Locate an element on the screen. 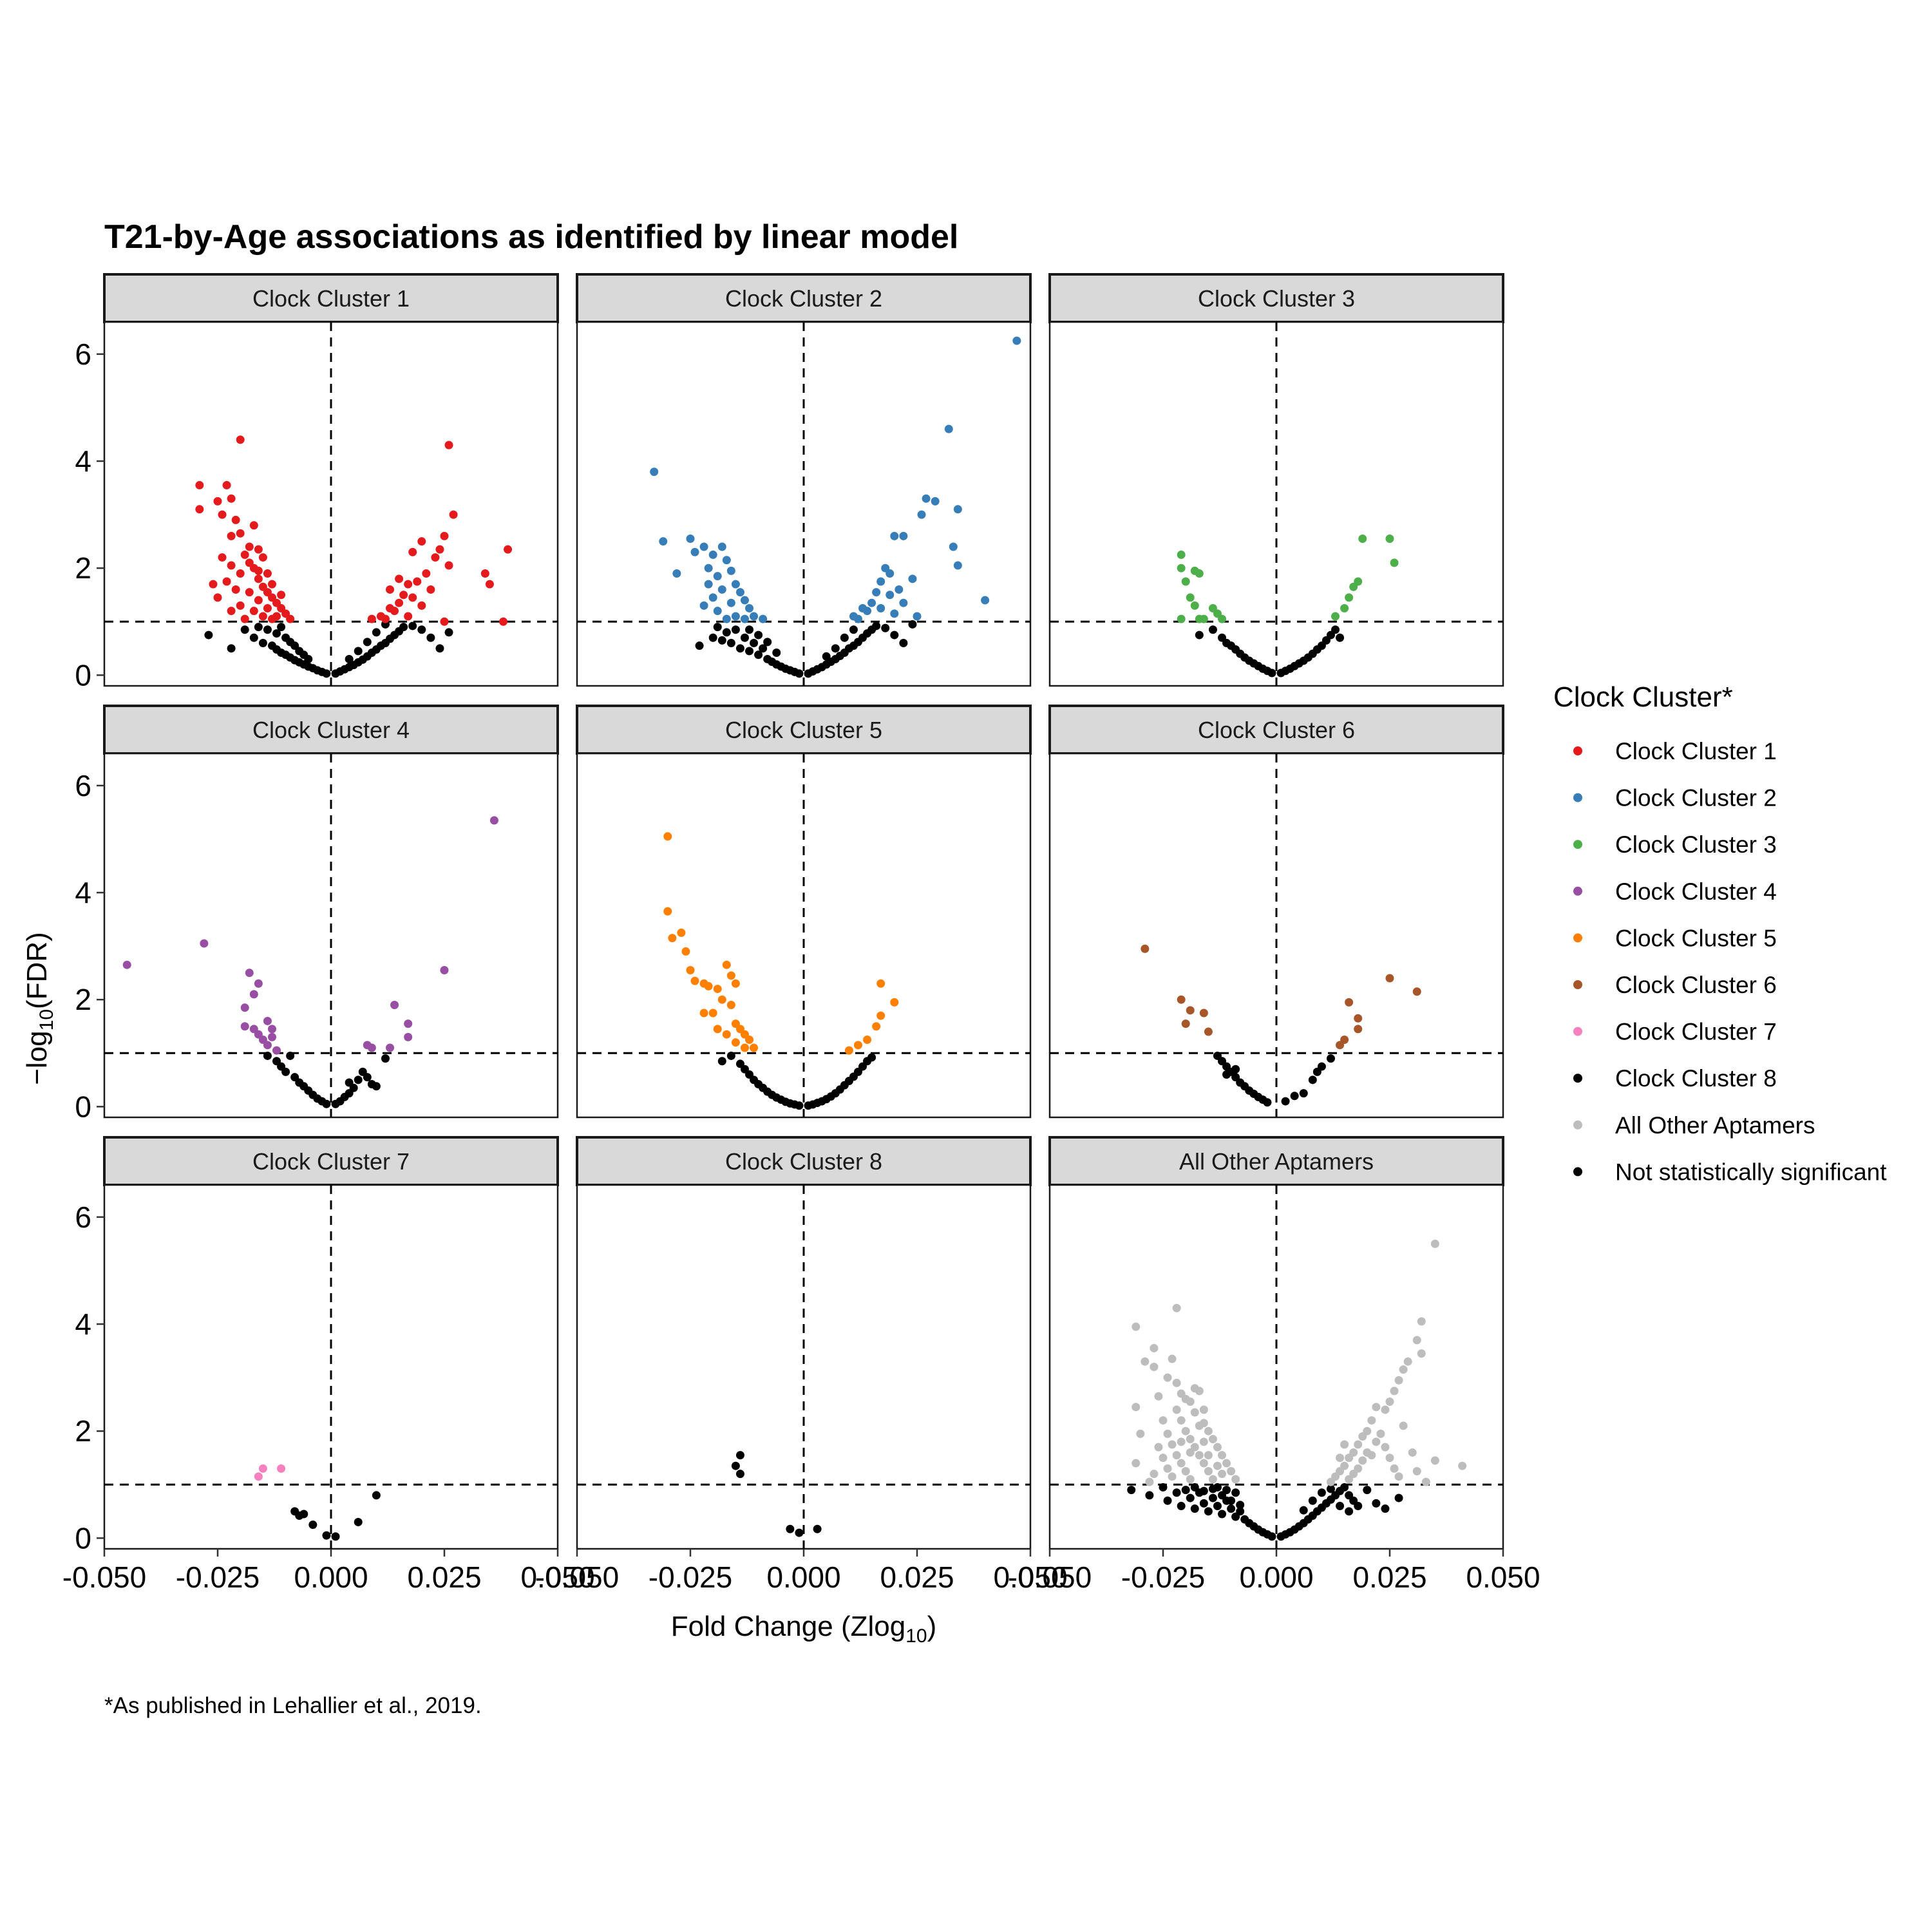 Image resolution: width=1932 pixels, height=1932 pixels. legend-swatch is located at coordinates (1578, 750).